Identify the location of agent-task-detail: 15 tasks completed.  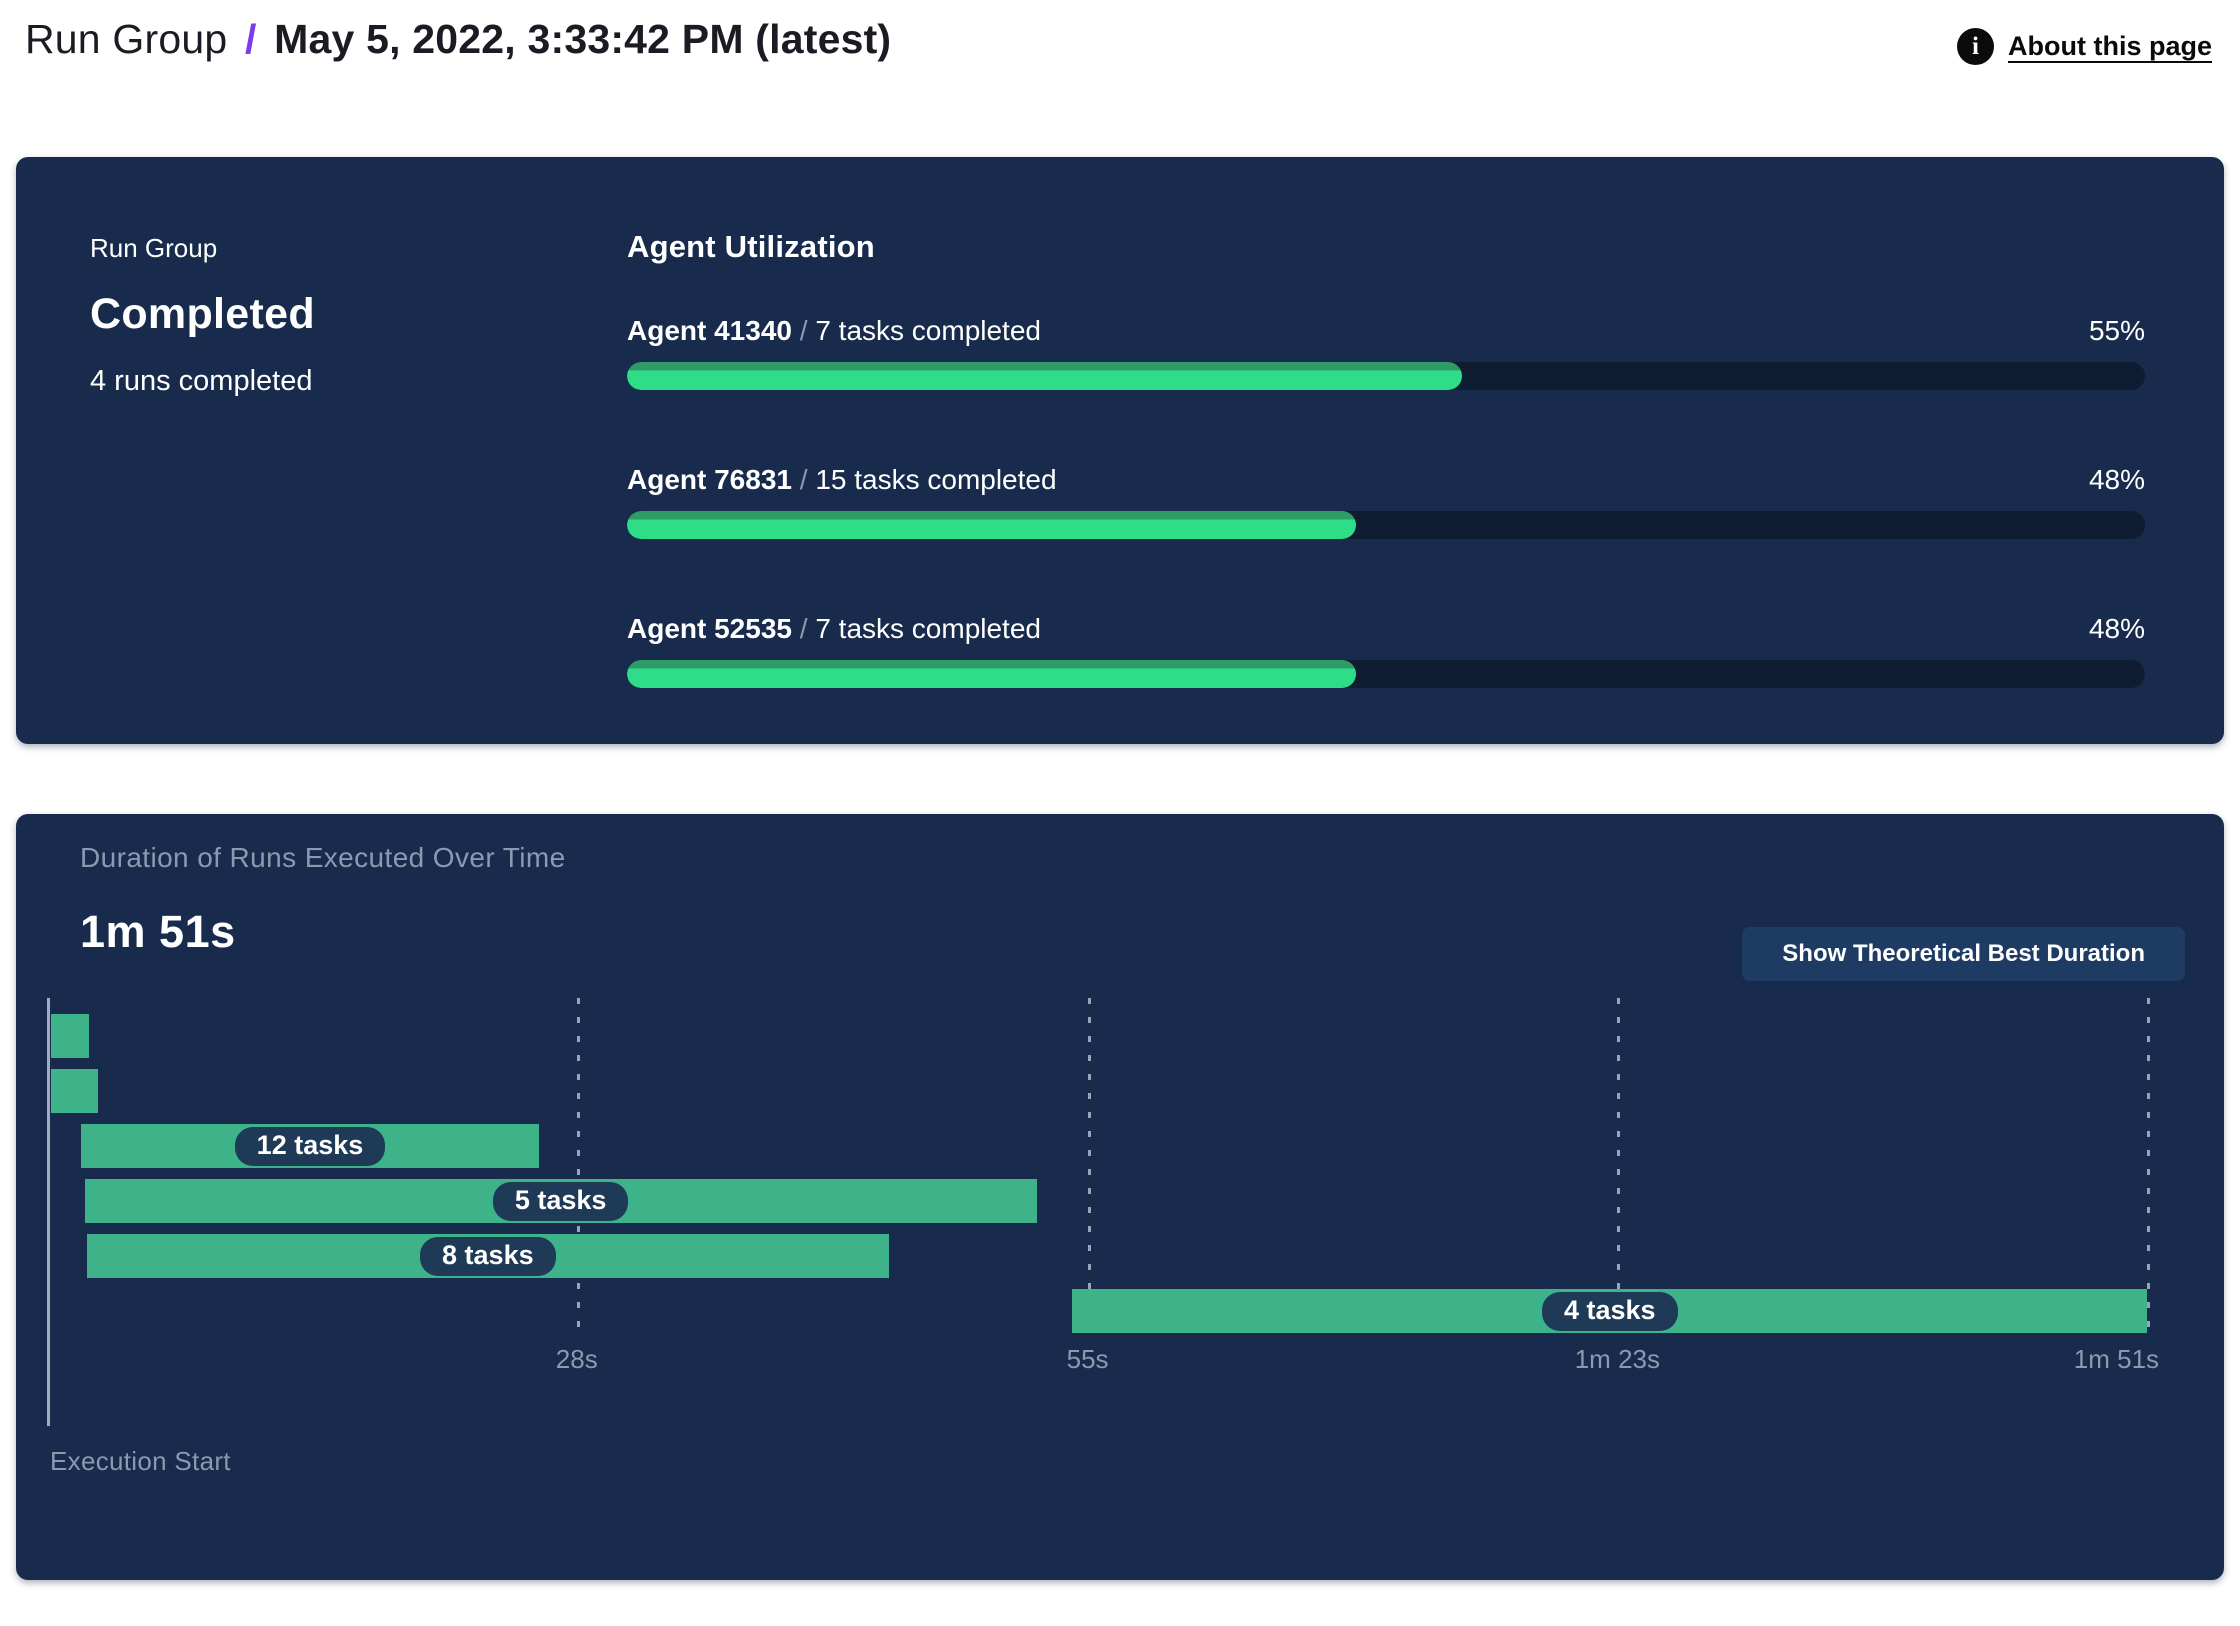
(936, 479).